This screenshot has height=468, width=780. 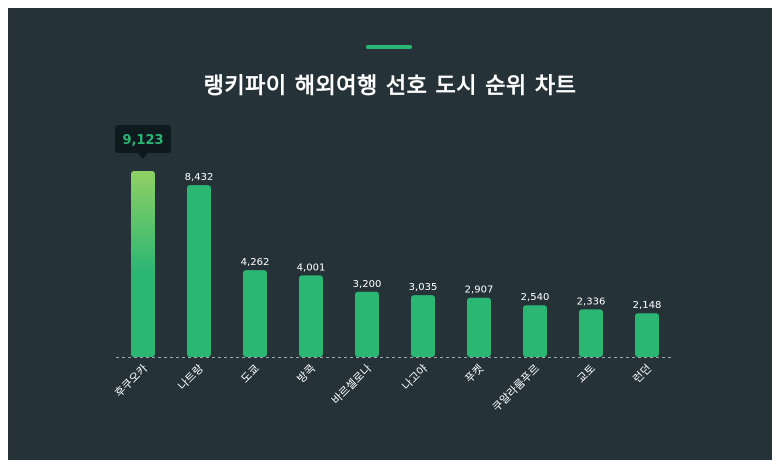 What do you see at coordinates (423, 287) in the screenshot?
I see `bar-value-label: 3,035` at bounding box center [423, 287].